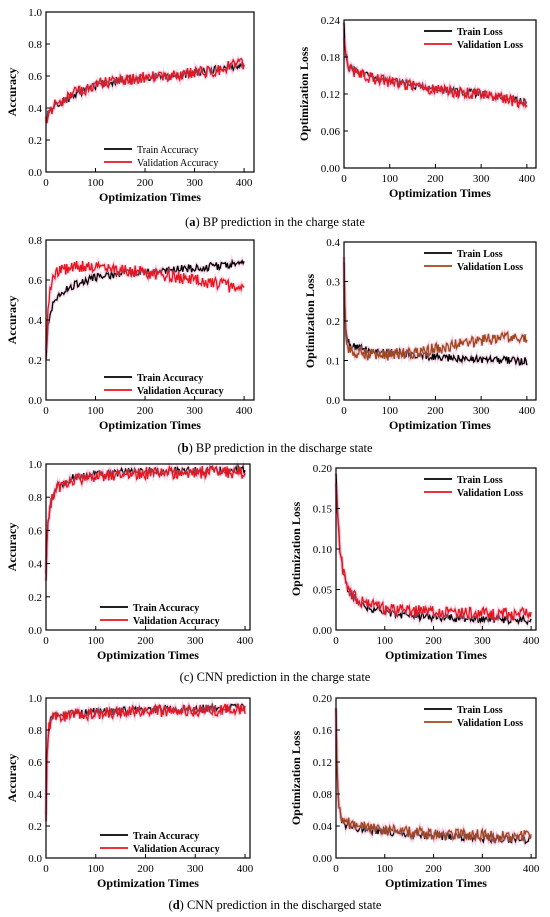 Image resolution: width=550 pixels, height=917 pixels. Describe the element at coordinates (323, 731) in the screenshot. I see `y-tick-label: 0.16` at that location.